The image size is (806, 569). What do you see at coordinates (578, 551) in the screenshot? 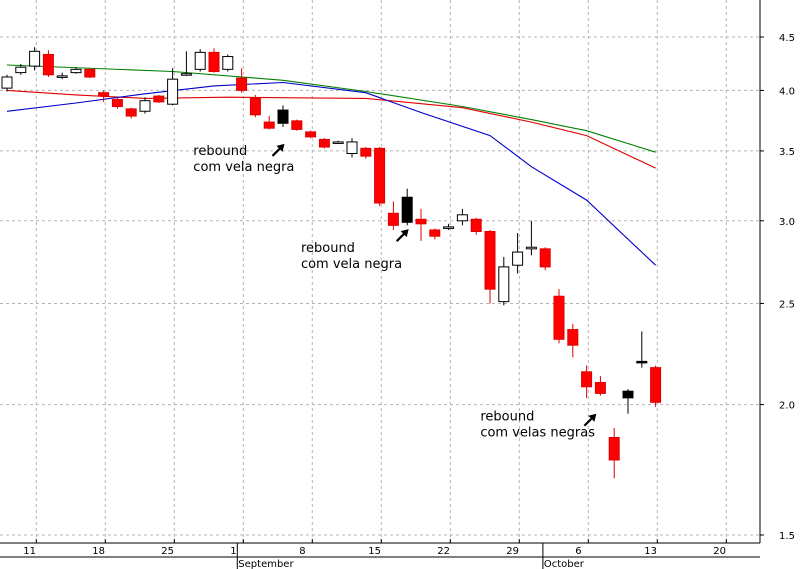
I see `x-tick-label: 6` at bounding box center [578, 551].